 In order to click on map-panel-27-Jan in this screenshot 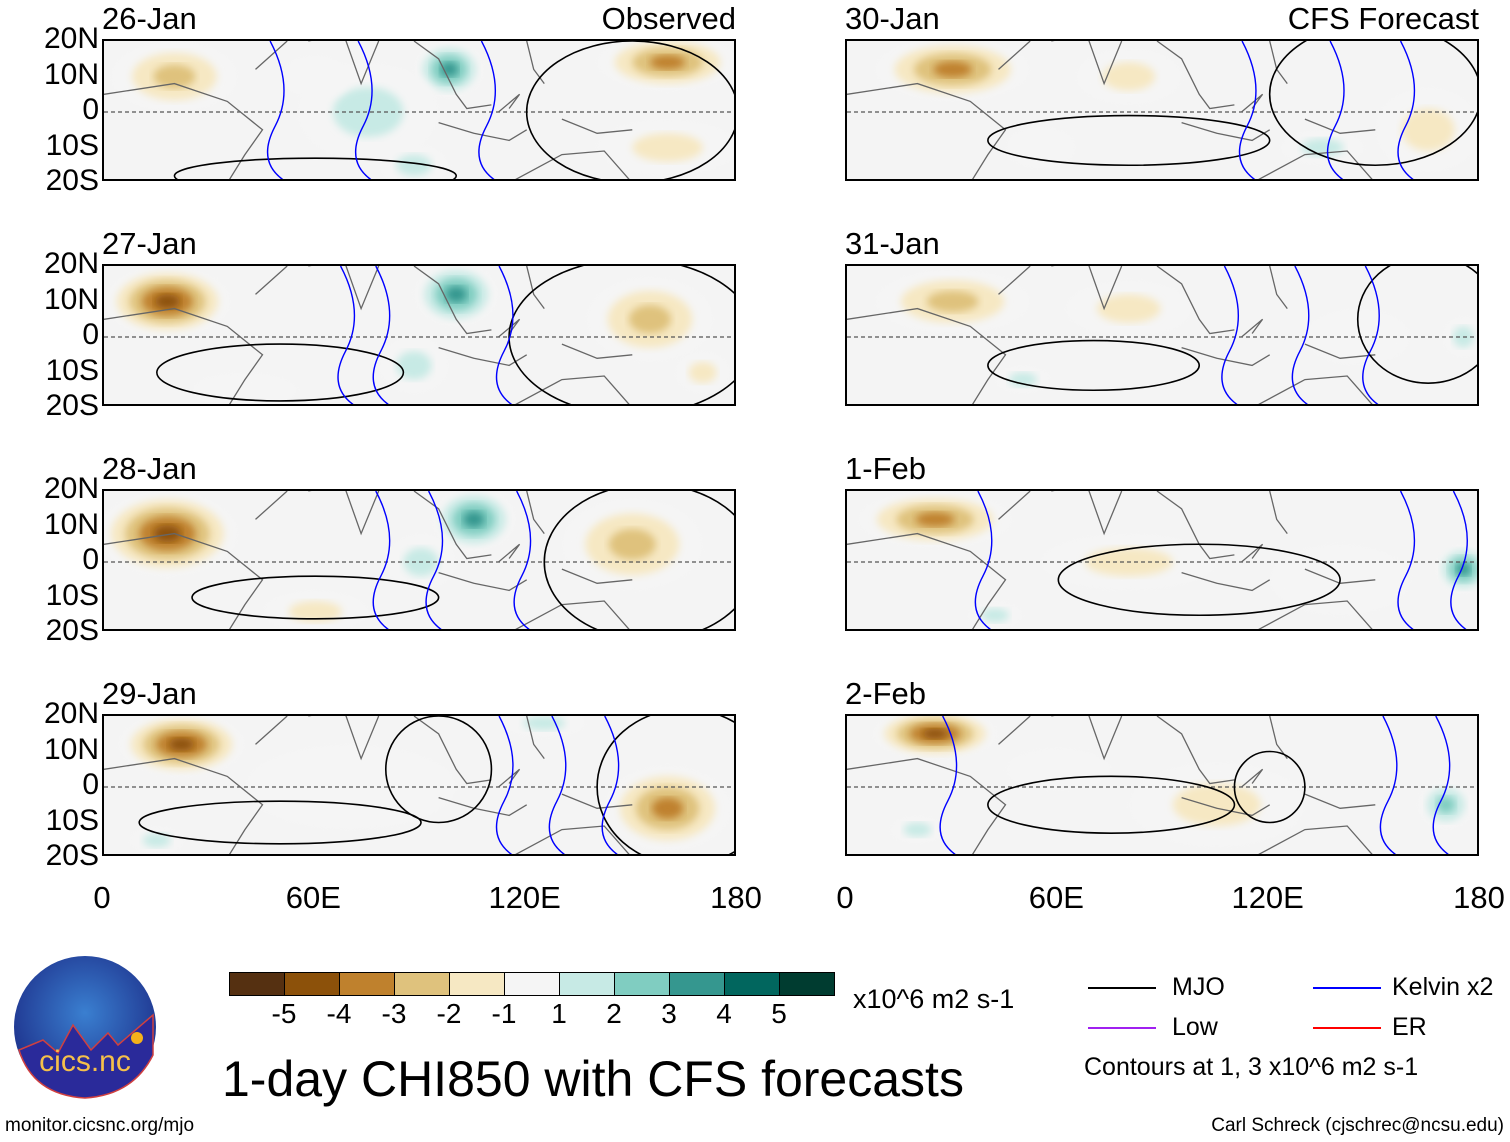, I will do `click(419, 335)`.